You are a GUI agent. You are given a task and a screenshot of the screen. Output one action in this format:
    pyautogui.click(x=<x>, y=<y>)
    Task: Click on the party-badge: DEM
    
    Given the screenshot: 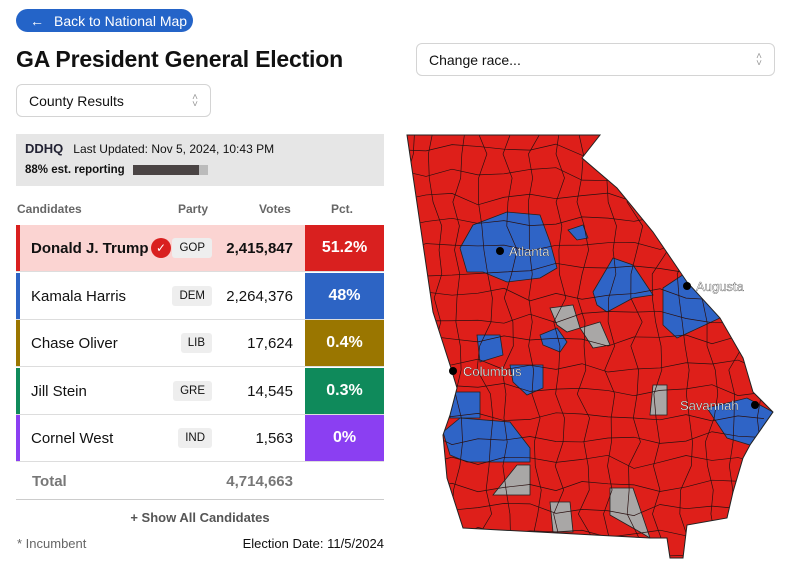 What is the action you would take?
    pyautogui.click(x=192, y=296)
    